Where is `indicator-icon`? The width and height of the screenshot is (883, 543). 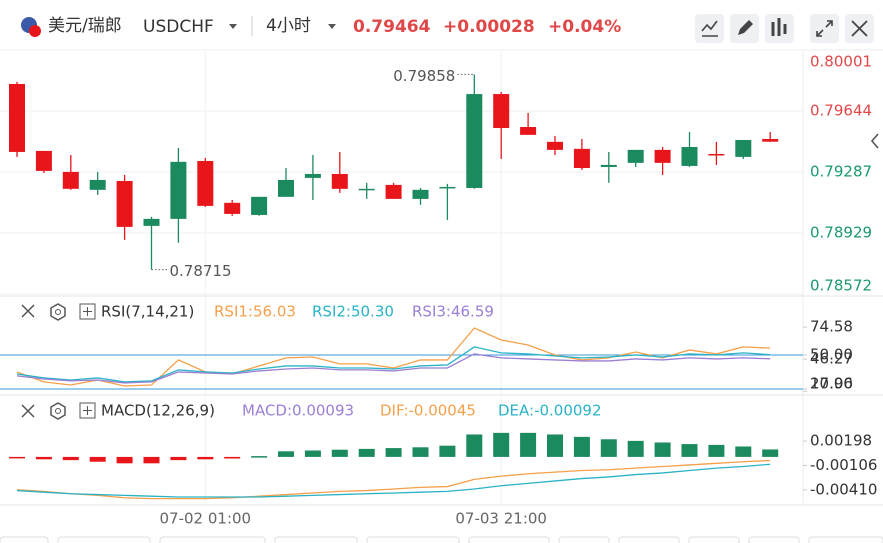 indicator-icon is located at coordinates (709, 28).